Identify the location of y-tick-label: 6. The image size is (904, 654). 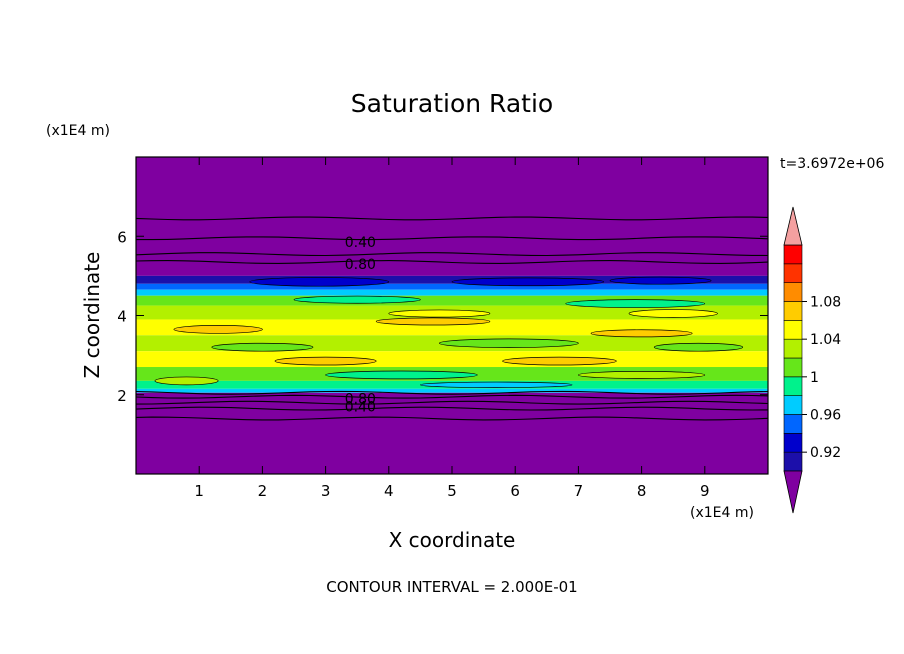
(122, 237).